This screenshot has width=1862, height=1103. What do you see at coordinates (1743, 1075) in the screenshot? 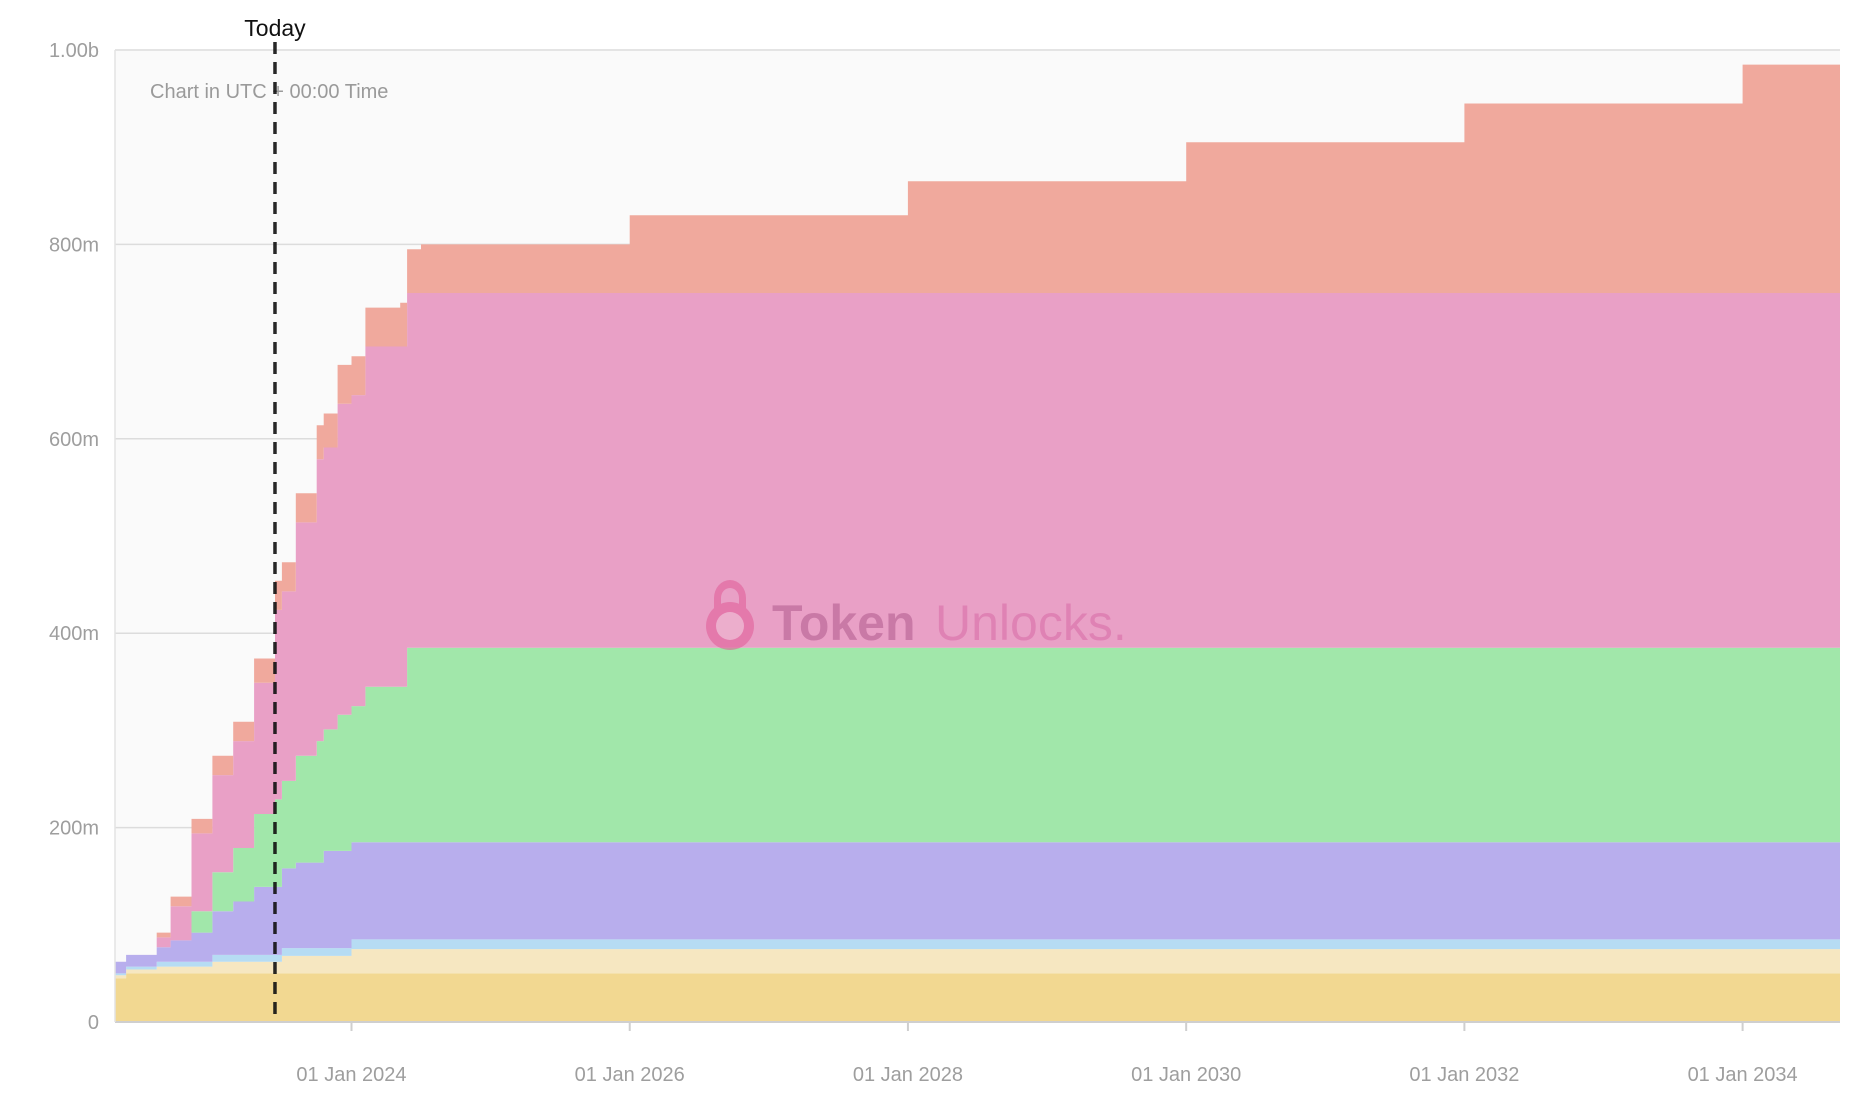
I see `x-tick-label: 01 Jan 2034` at bounding box center [1743, 1075].